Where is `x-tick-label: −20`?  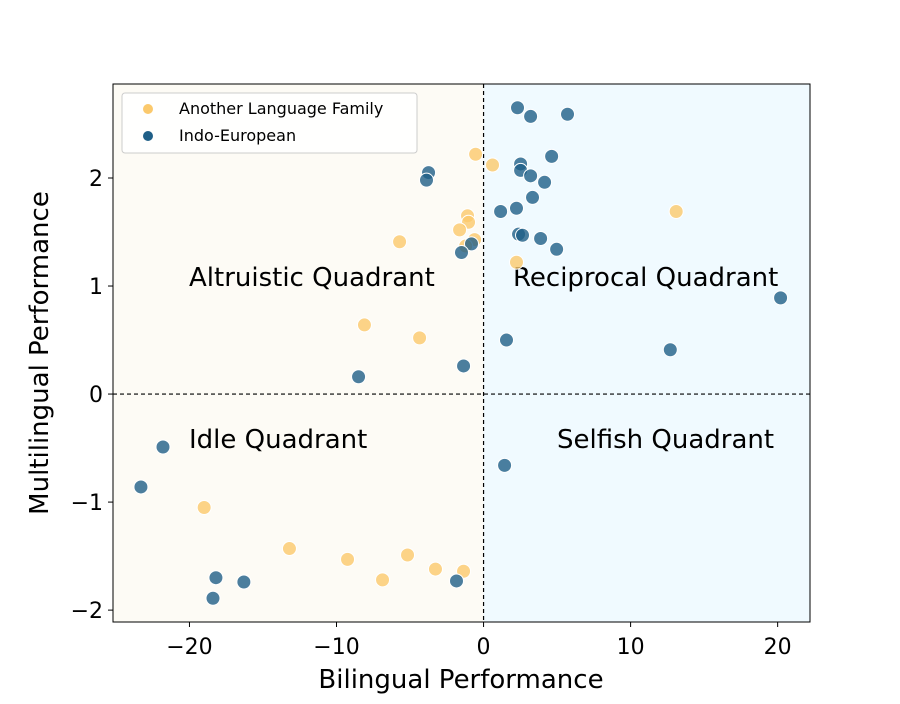 x-tick-label: −20 is located at coordinates (189, 647).